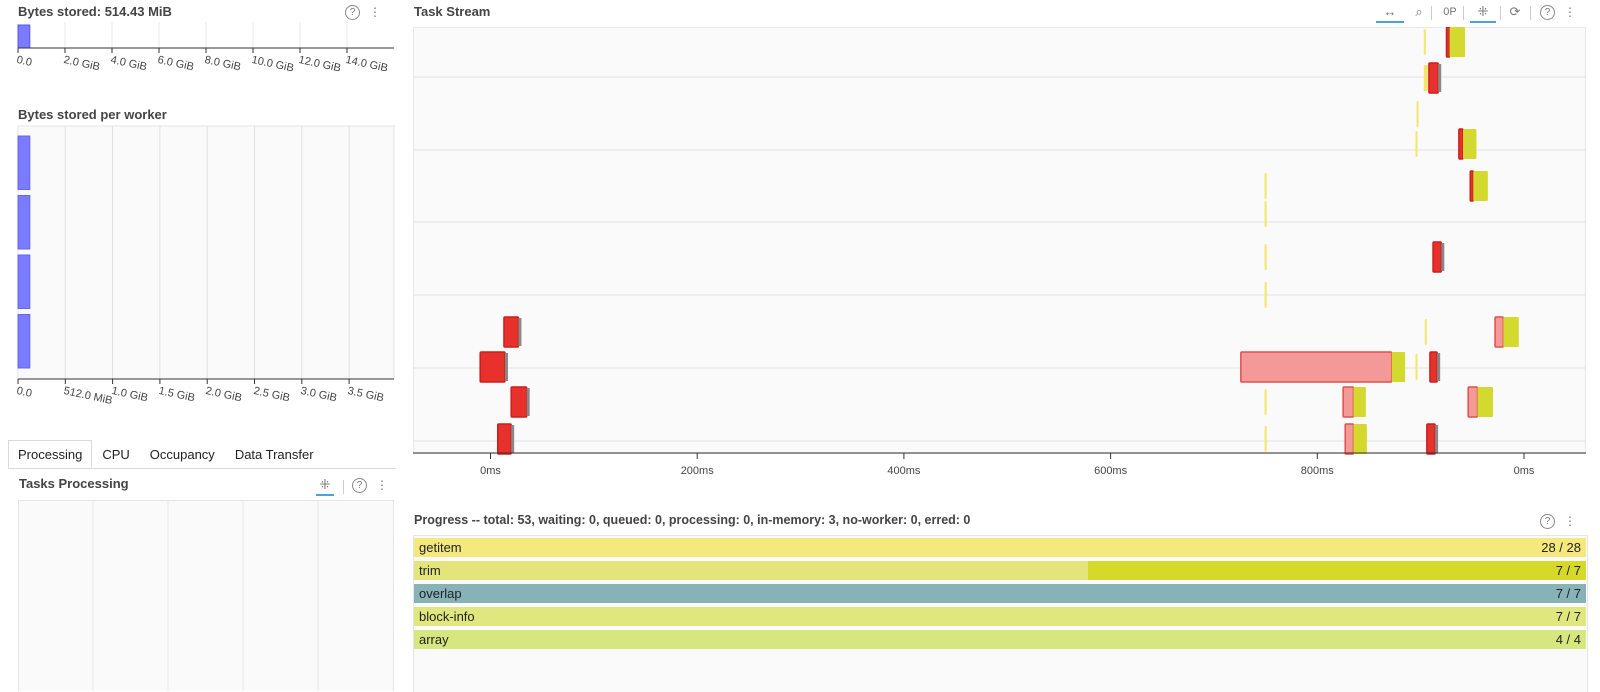 The image size is (1600, 692). Describe the element at coordinates (904, 471) in the screenshot. I see `x-tick-label: 400ms` at that location.